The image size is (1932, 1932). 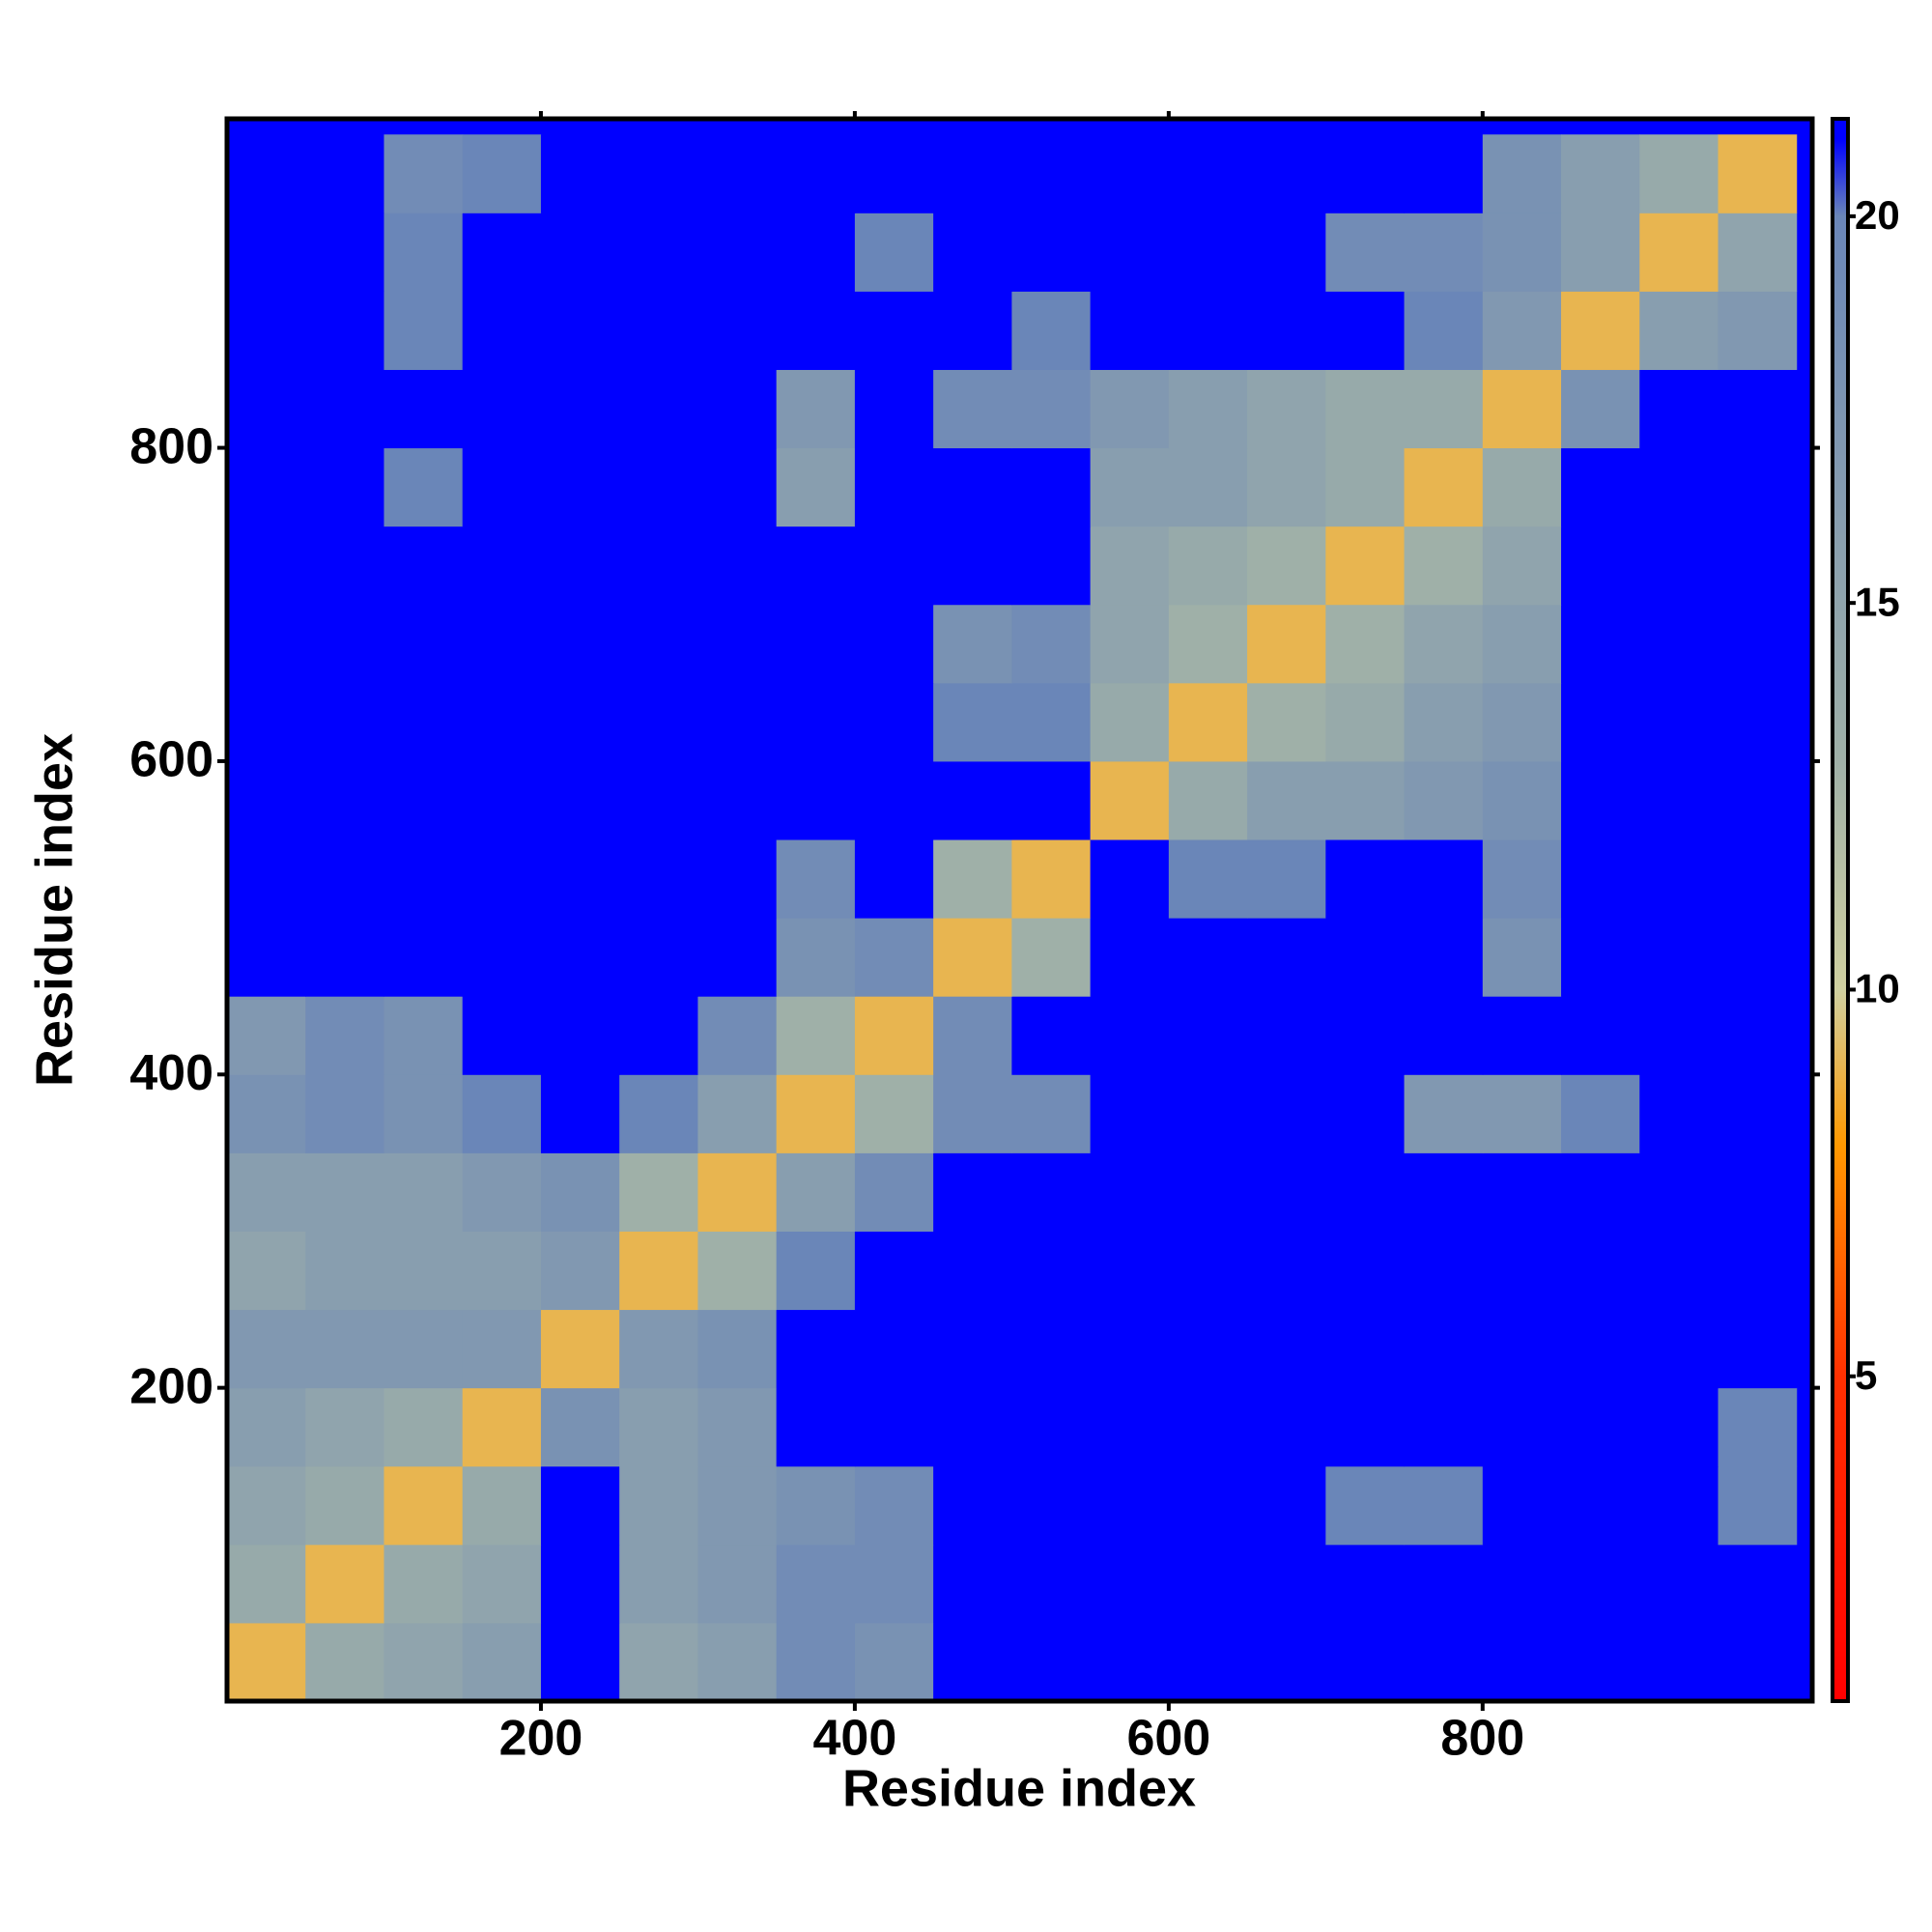 I want to click on x-tick-label: 200, so click(x=541, y=1739).